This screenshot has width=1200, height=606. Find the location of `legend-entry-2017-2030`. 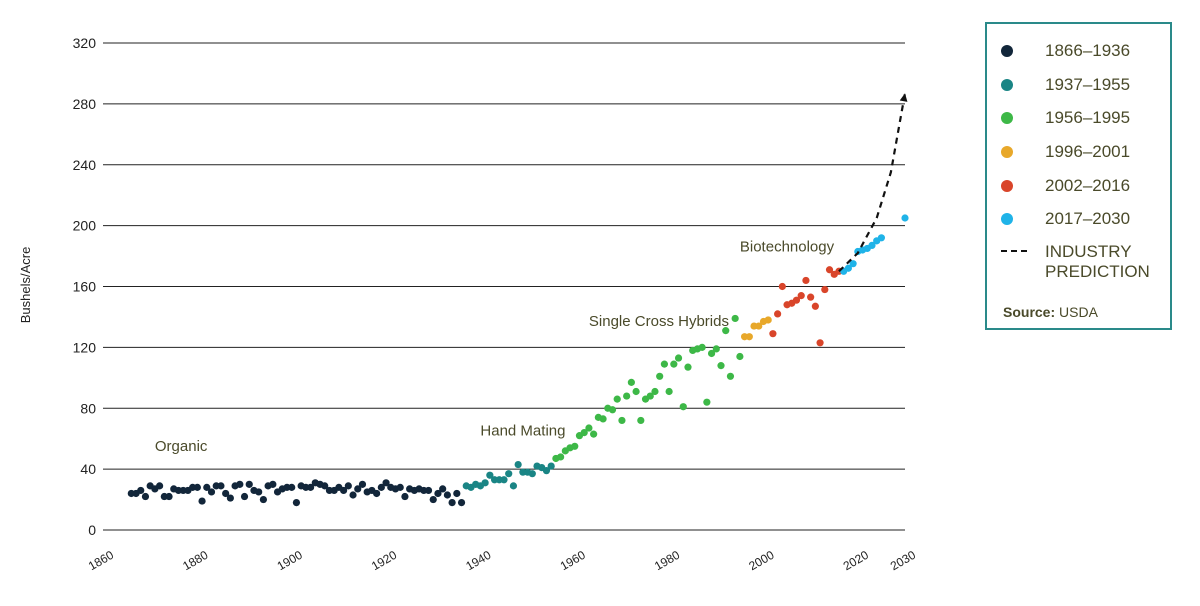

legend-entry-2017-2030 is located at coordinates (1007, 219).